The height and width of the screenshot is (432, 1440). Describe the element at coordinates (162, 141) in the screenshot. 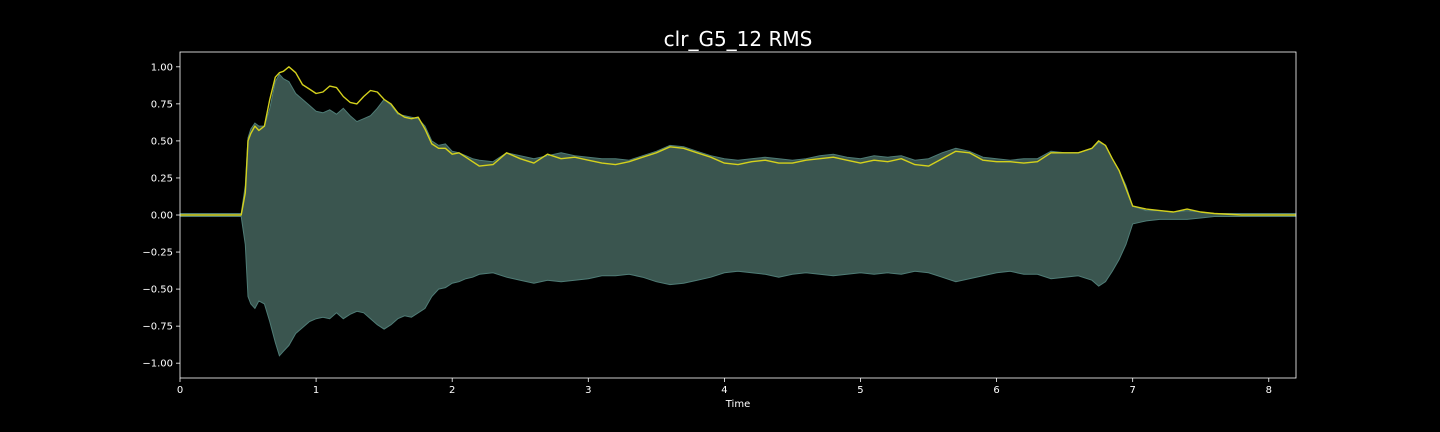

I see `y-tick-label: 0.50` at that location.